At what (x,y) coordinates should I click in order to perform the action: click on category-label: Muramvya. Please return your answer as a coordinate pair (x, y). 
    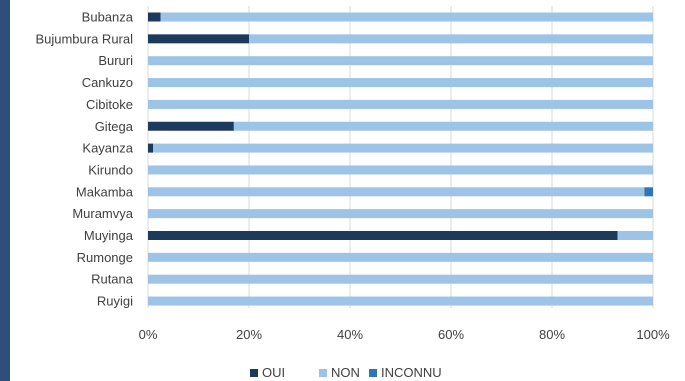
    Looking at the image, I should click on (102, 213).